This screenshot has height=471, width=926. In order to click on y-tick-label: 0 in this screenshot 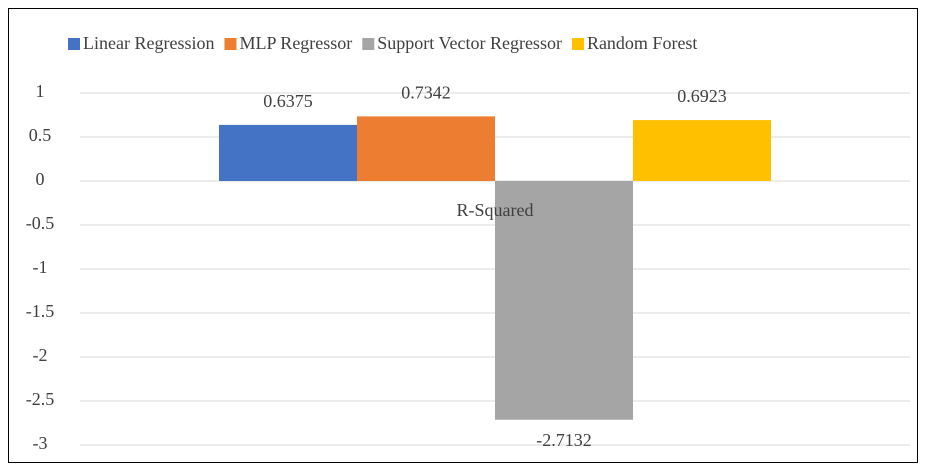, I will do `click(40, 179)`.